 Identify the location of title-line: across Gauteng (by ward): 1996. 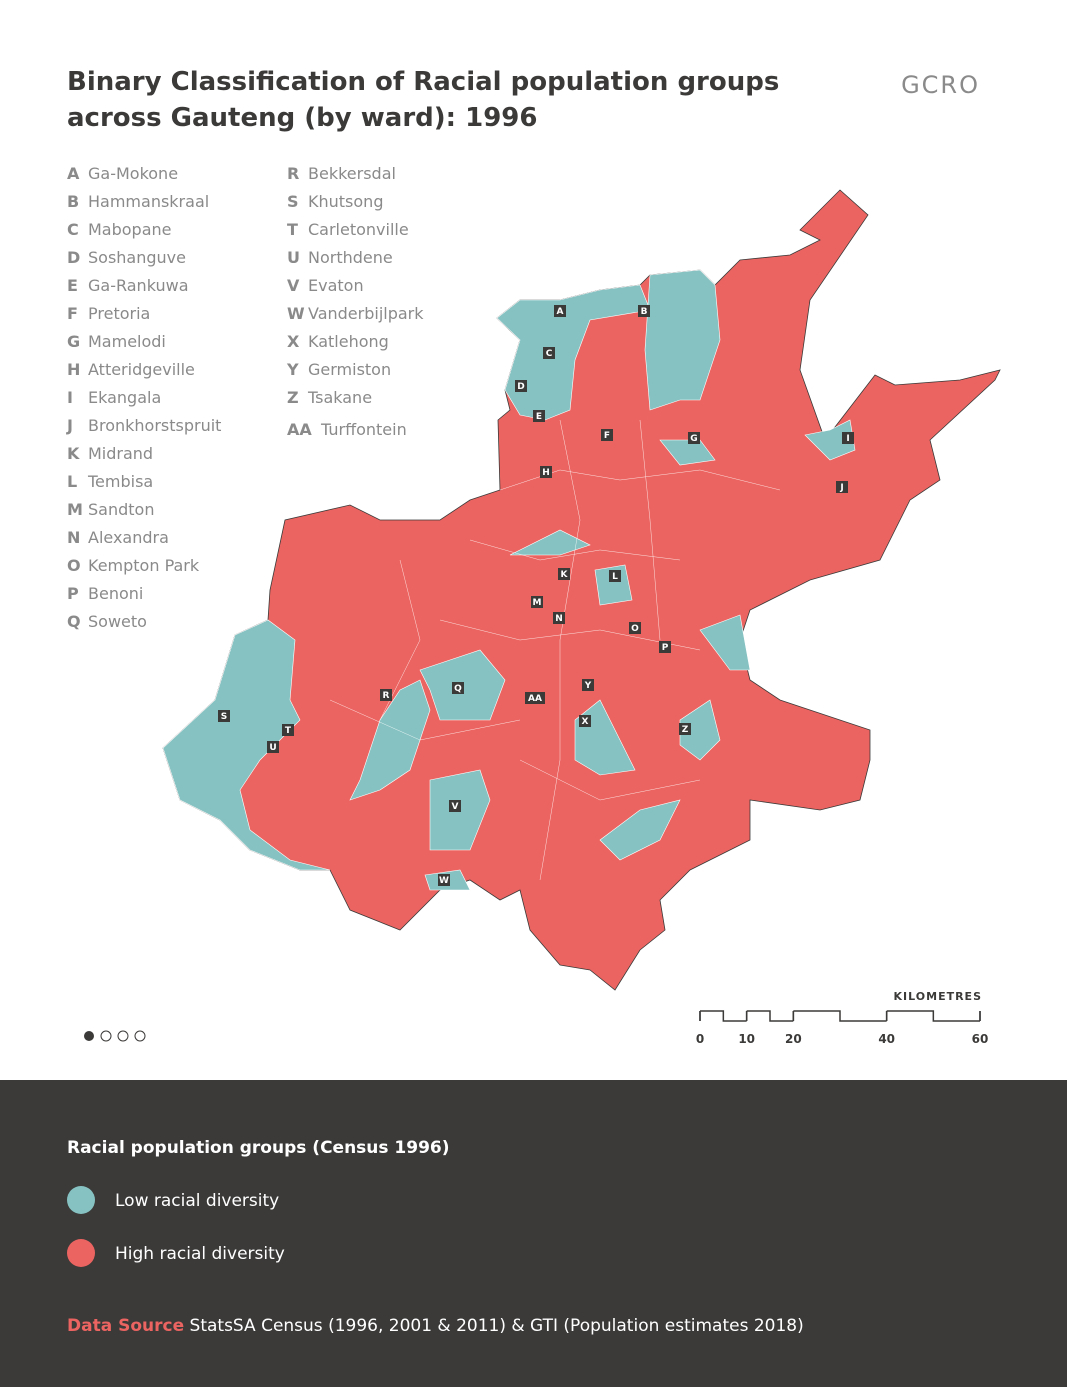
(302, 118).